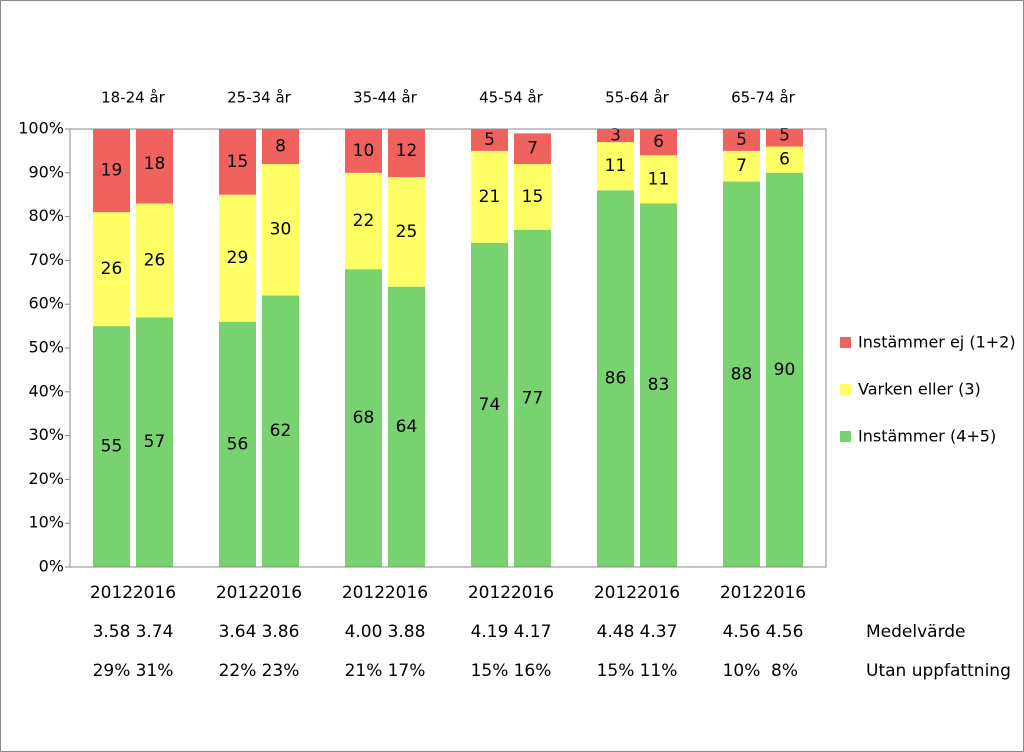  What do you see at coordinates (112, 632) in the screenshot?
I see `row-value: 3.58` at bounding box center [112, 632].